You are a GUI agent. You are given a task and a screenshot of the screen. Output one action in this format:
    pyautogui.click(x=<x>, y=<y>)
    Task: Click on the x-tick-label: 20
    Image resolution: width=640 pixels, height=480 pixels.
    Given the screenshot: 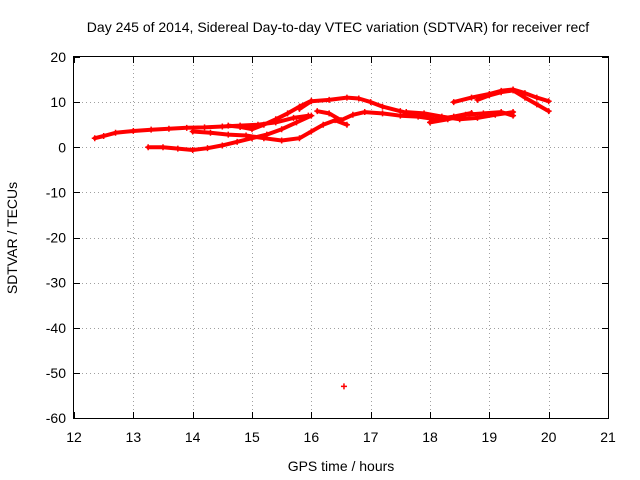 What is the action you would take?
    pyautogui.click(x=549, y=437)
    